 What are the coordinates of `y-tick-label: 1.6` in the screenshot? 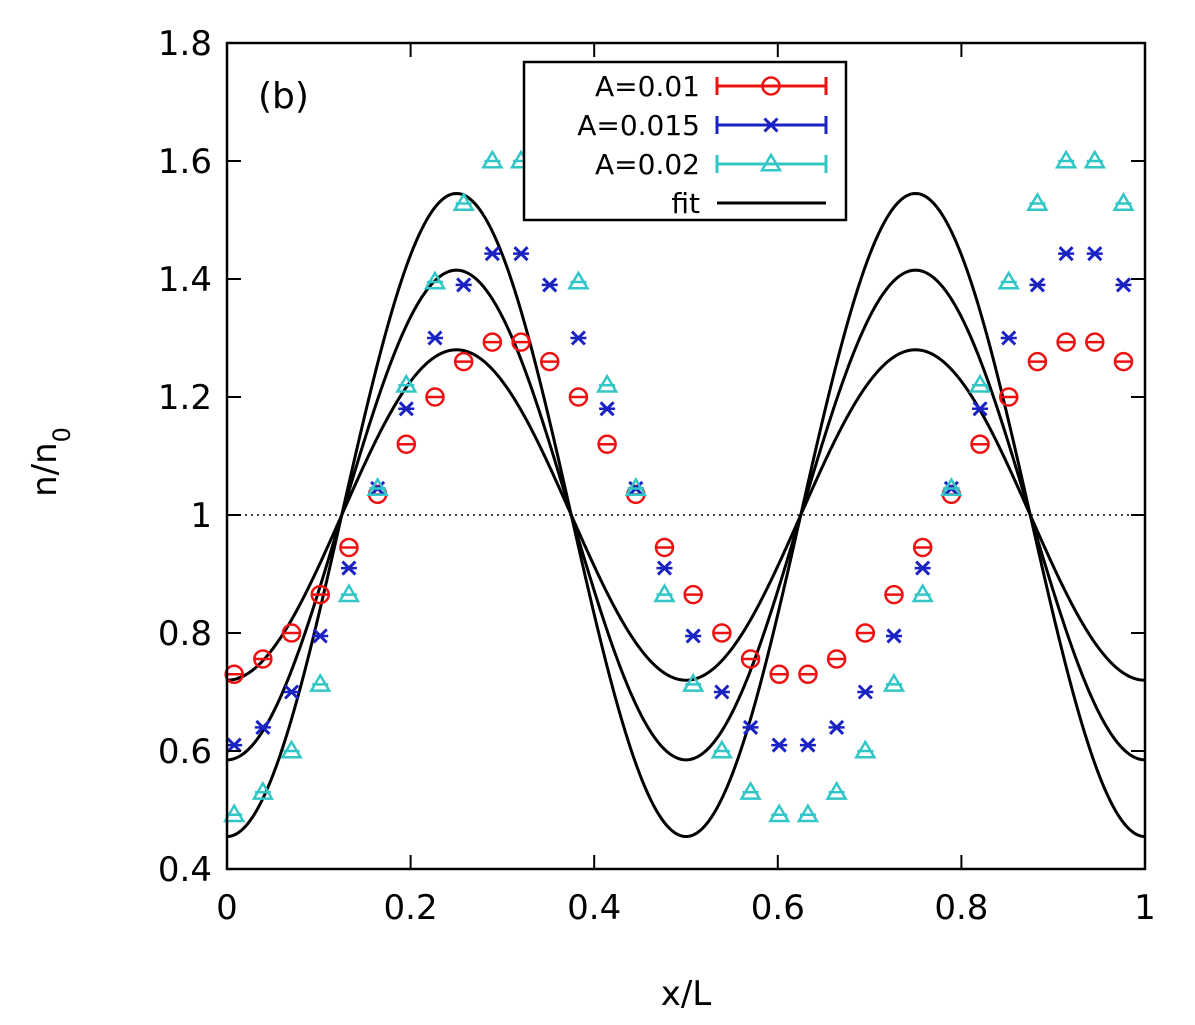 It's located at (185, 162).